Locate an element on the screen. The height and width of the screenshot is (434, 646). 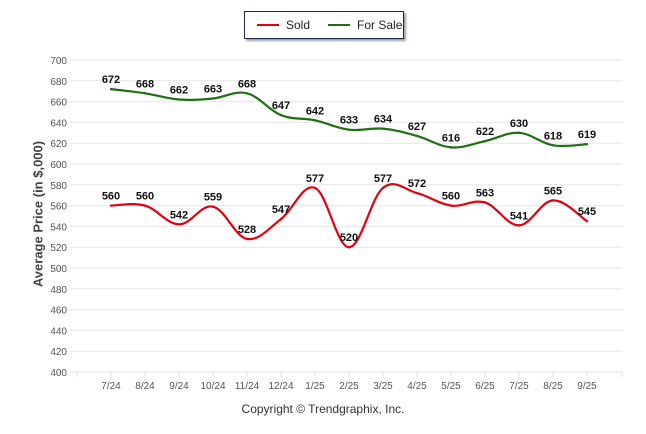
data-label-for-sale: 618 is located at coordinates (553, 136).